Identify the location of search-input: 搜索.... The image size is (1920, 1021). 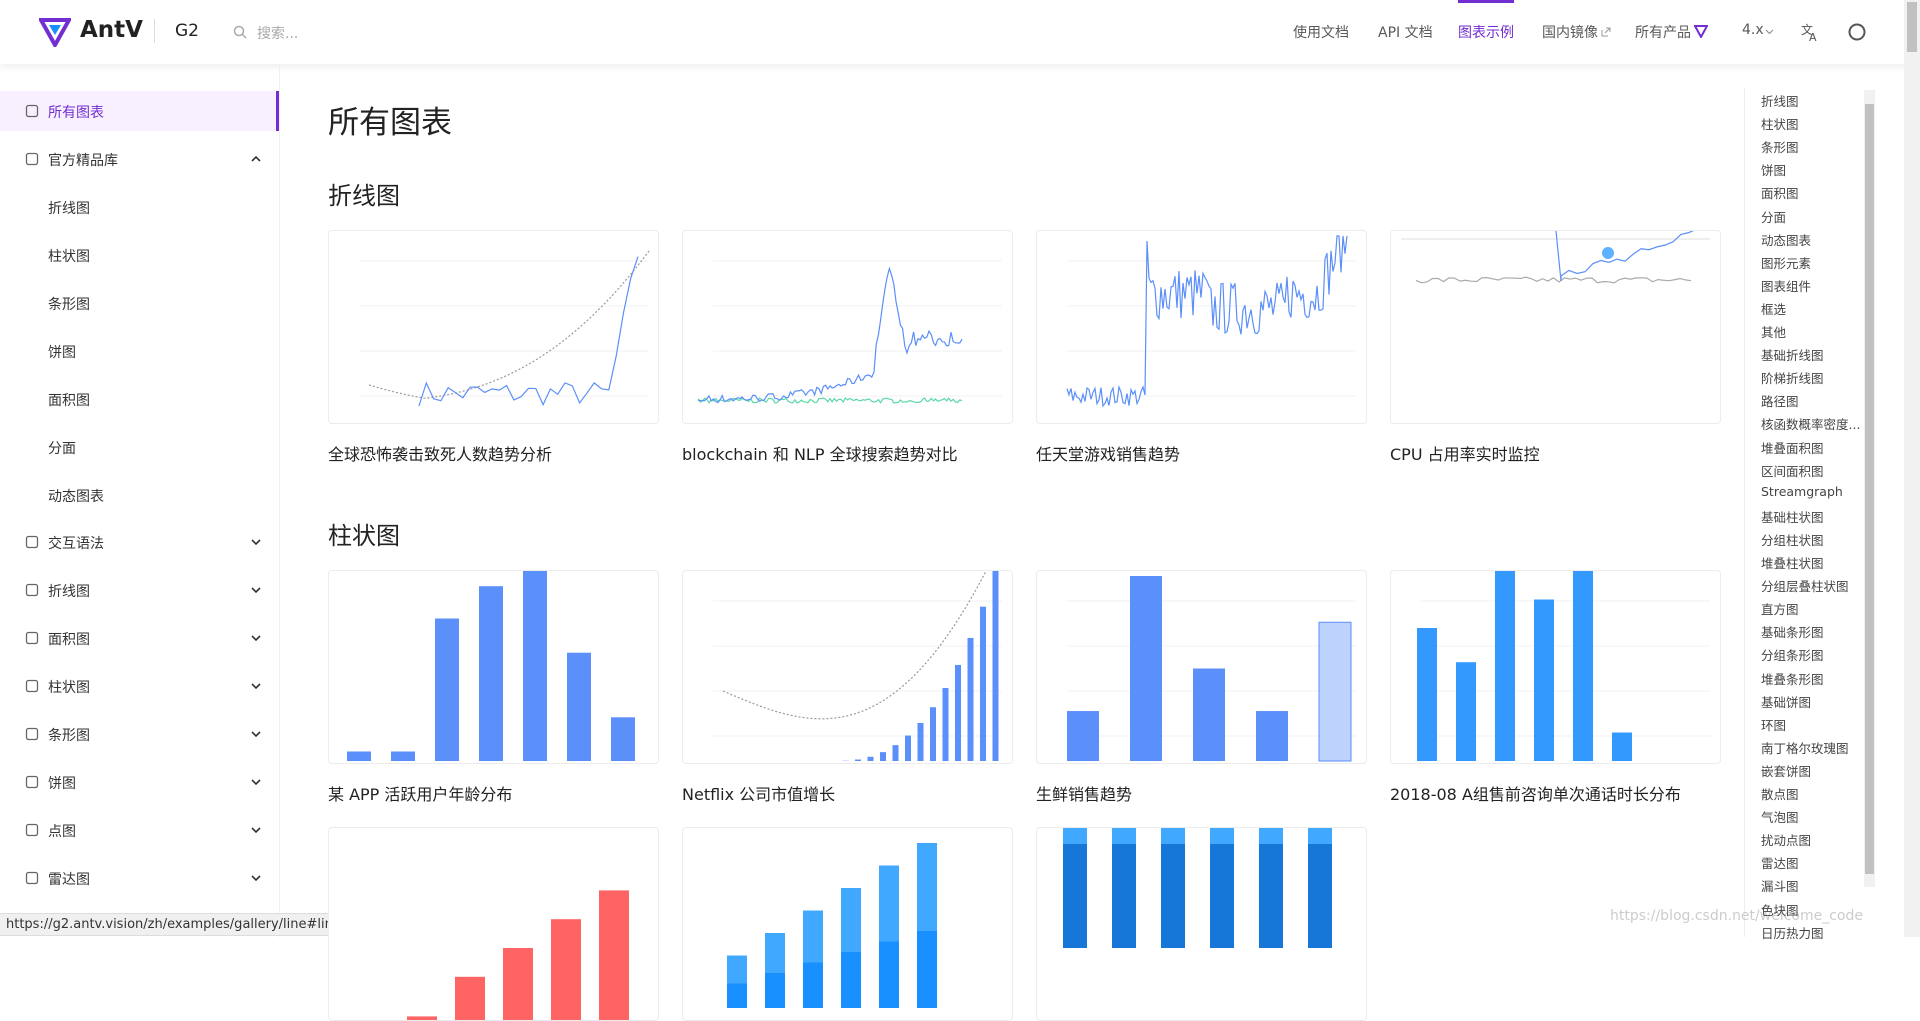
(277, 33).